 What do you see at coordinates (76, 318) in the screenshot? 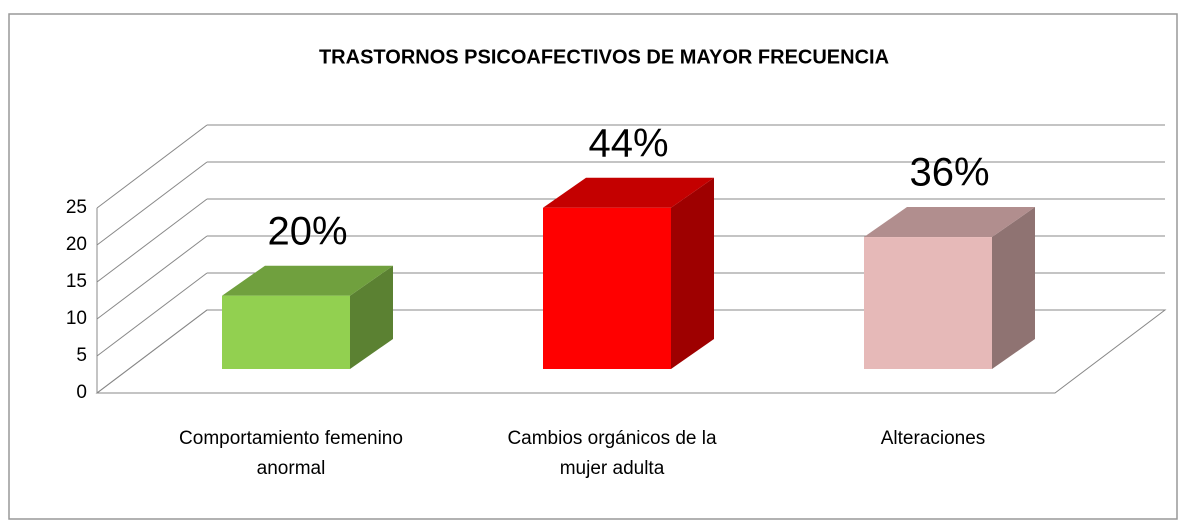
I see `y-tick-label: 10` at bounding box center [76, 318].